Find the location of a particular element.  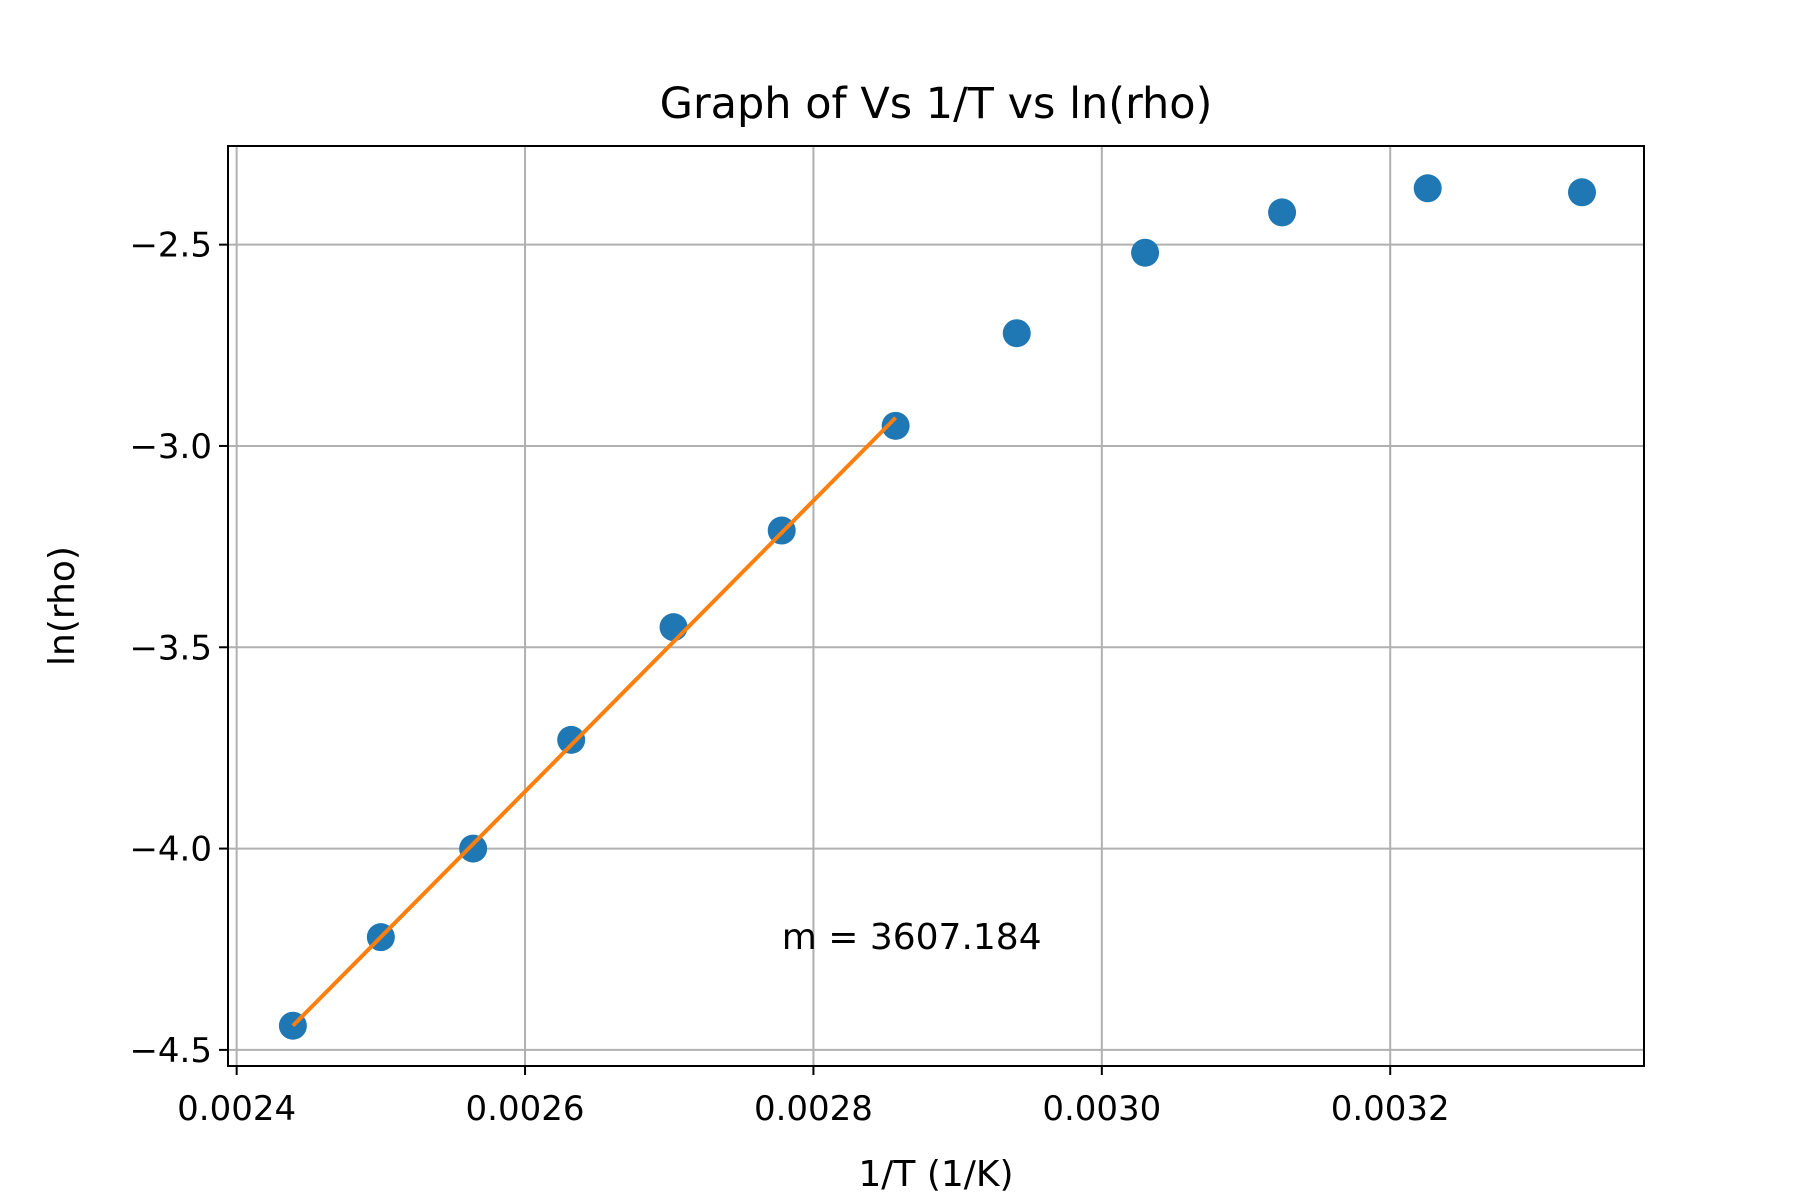

y-axis-label: ln(rho) is located at coordinates (62, 606).